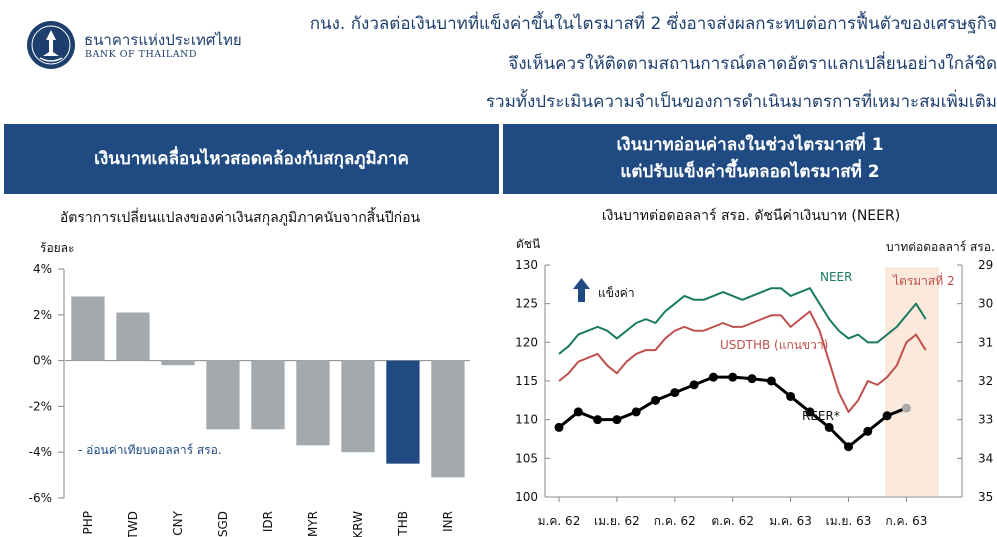 This screenshot has width=997, height=537. I want to click on bar-annotation: - อ่อนค่าเทียบดอลลาร์ สรอ., so click(150, 450).